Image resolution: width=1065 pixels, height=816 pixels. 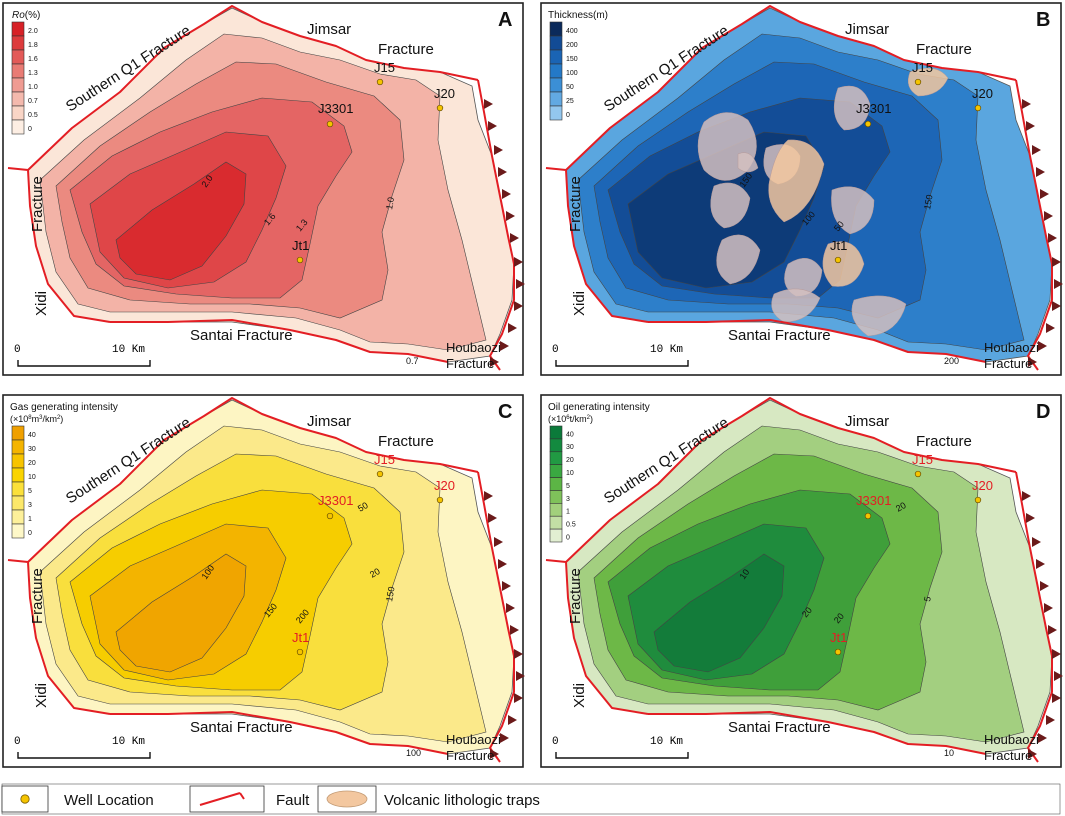 What do you see at coordinates (33, 59) in the screenshot?
I see `legend-value: 1.6` at bounding box center [33, 59].